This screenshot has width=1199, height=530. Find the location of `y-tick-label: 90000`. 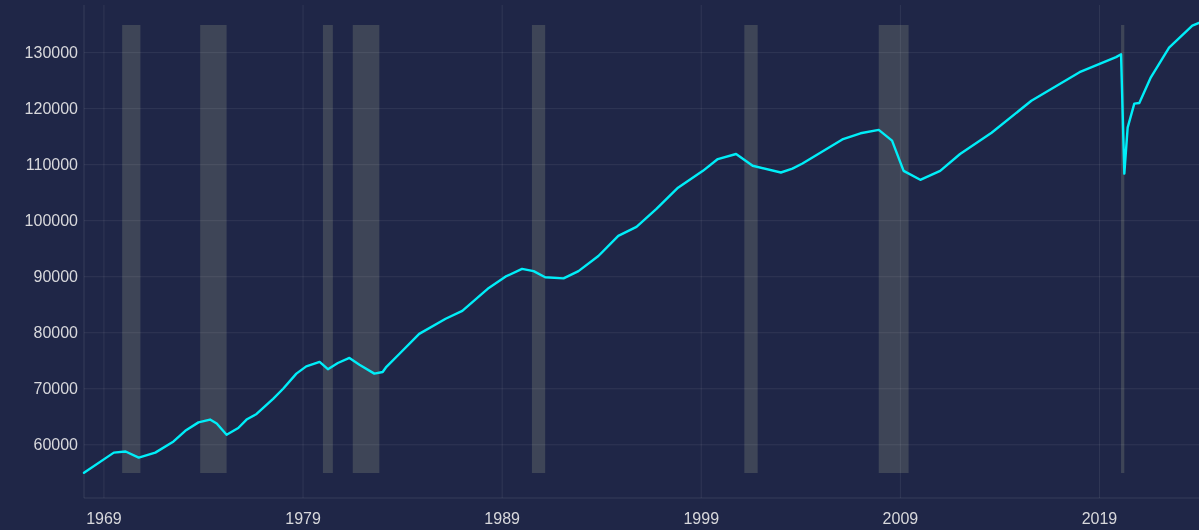

y-tick-label: 90000 is located at coordinates (56, 277).